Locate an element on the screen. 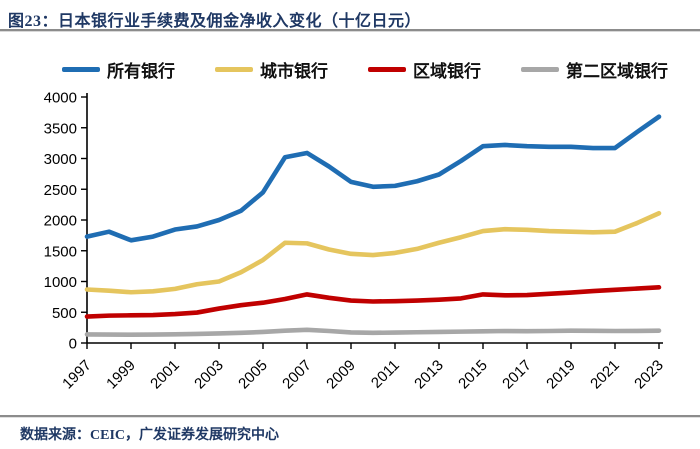 The height and width of the screenshot is (449, 700). y-tick-label: 500 is located at coordinates (64, 313).